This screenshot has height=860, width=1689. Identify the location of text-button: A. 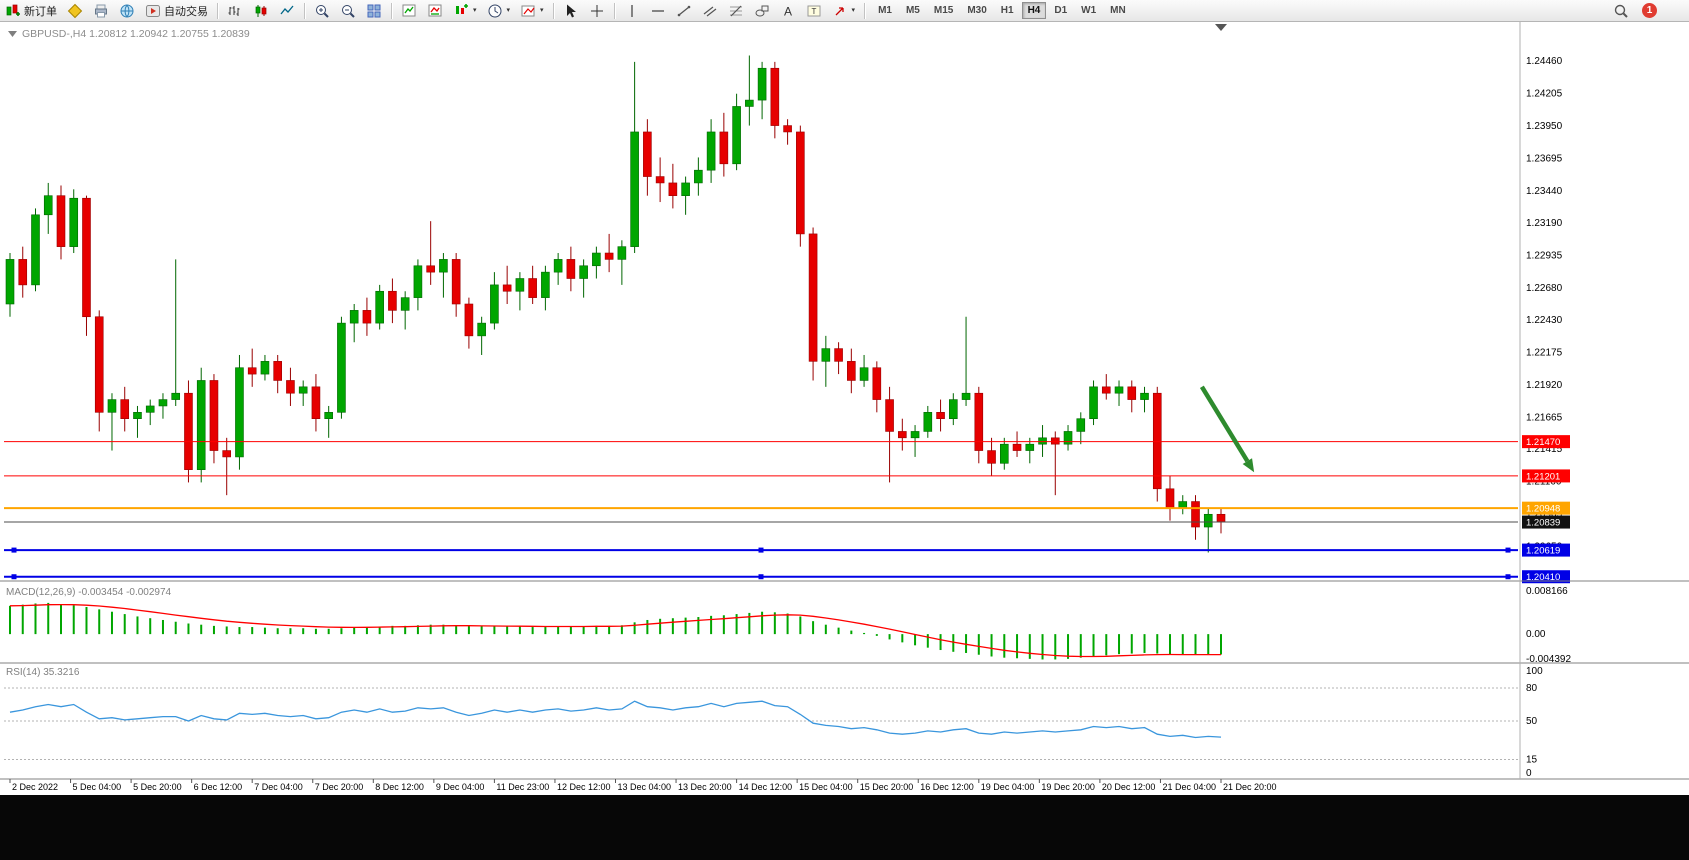
(788, 10).